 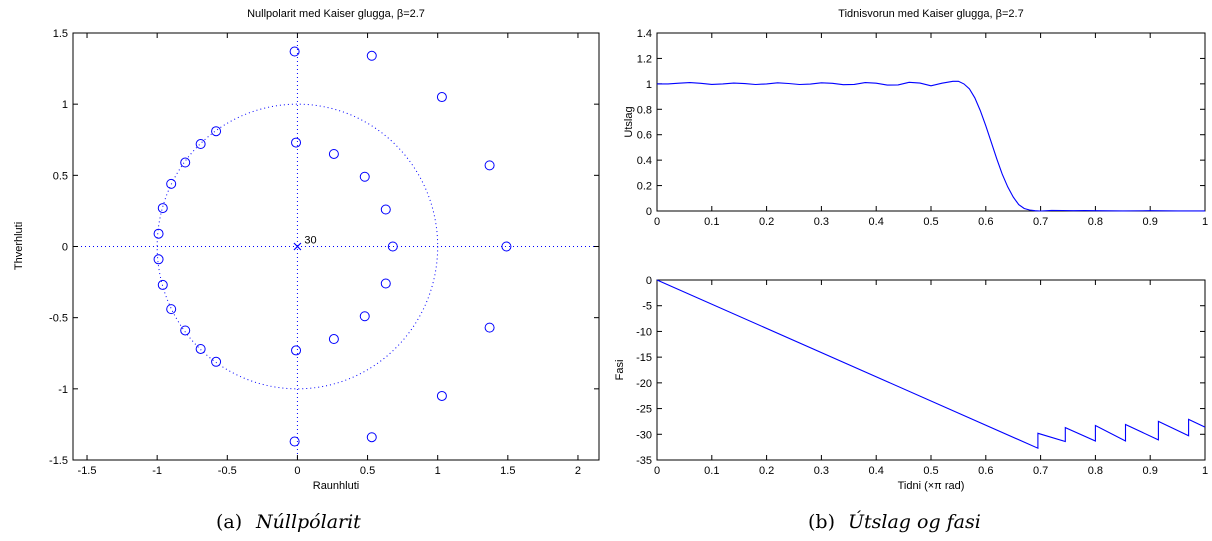 What do you see at coordinates (227, 471) in the screenshot?
I see `pole-zero-xtick-label: -0.5` at bounding box center [227, 471].